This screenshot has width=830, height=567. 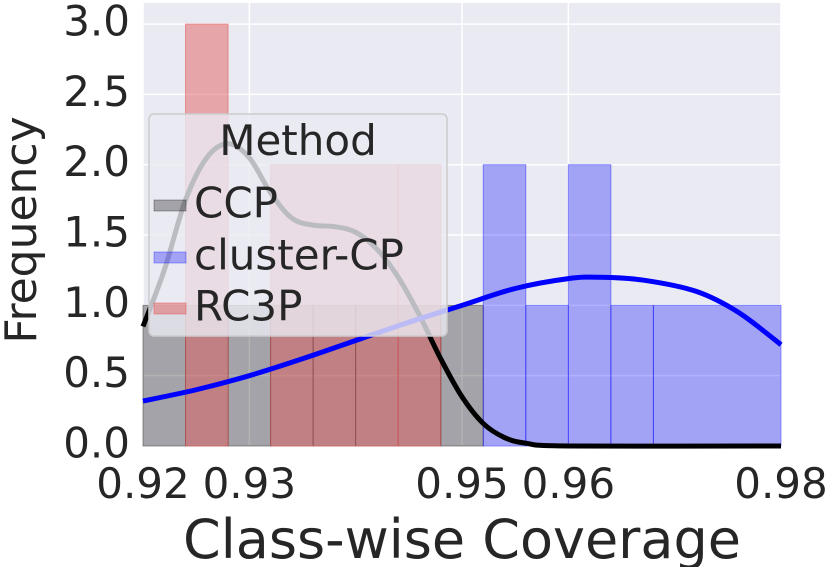 What do you see at coordinates (248, 306) in the screenshot?
I see `legend-label-rc3p: RC3P` at bounding box center [248, 306].